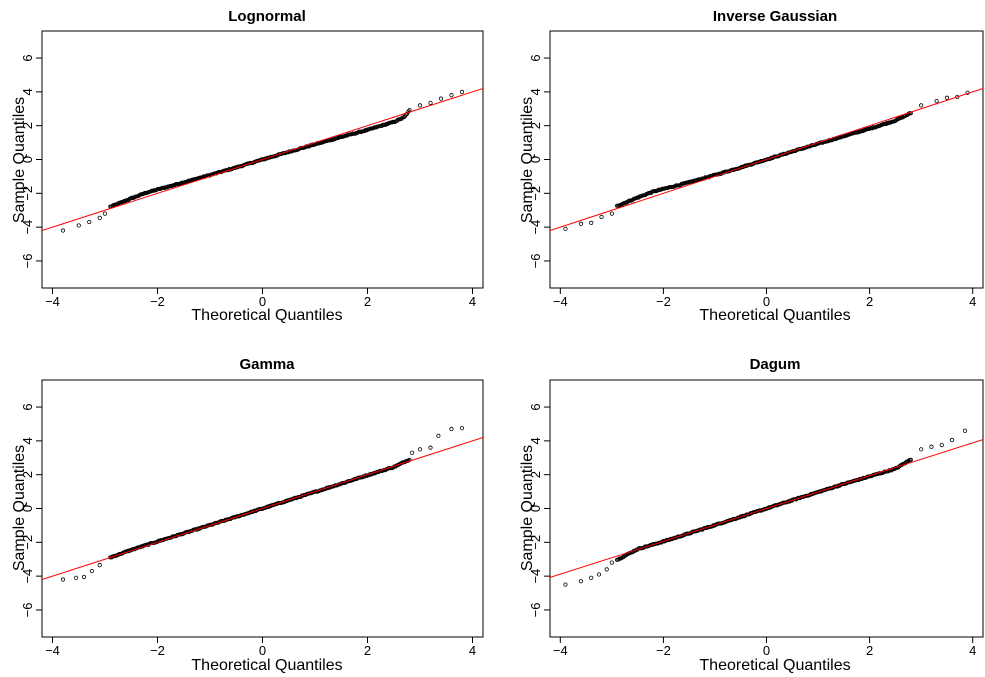 The image size is (985, 677). I want to click on panel-title: Dagum, so click(775, 364).